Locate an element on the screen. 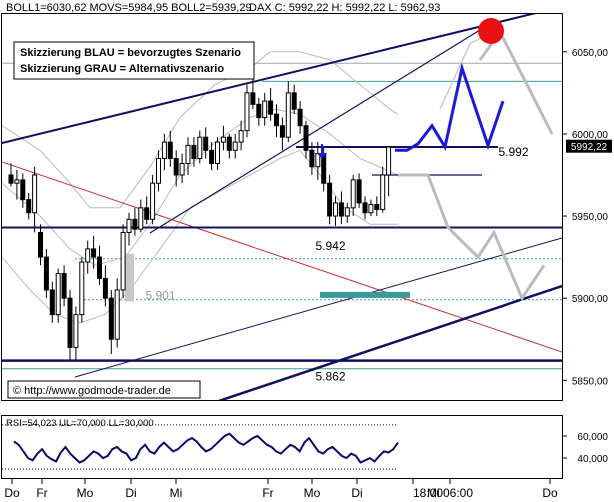  last-price-value: 5992,22 is located at coordinates (589, 147).